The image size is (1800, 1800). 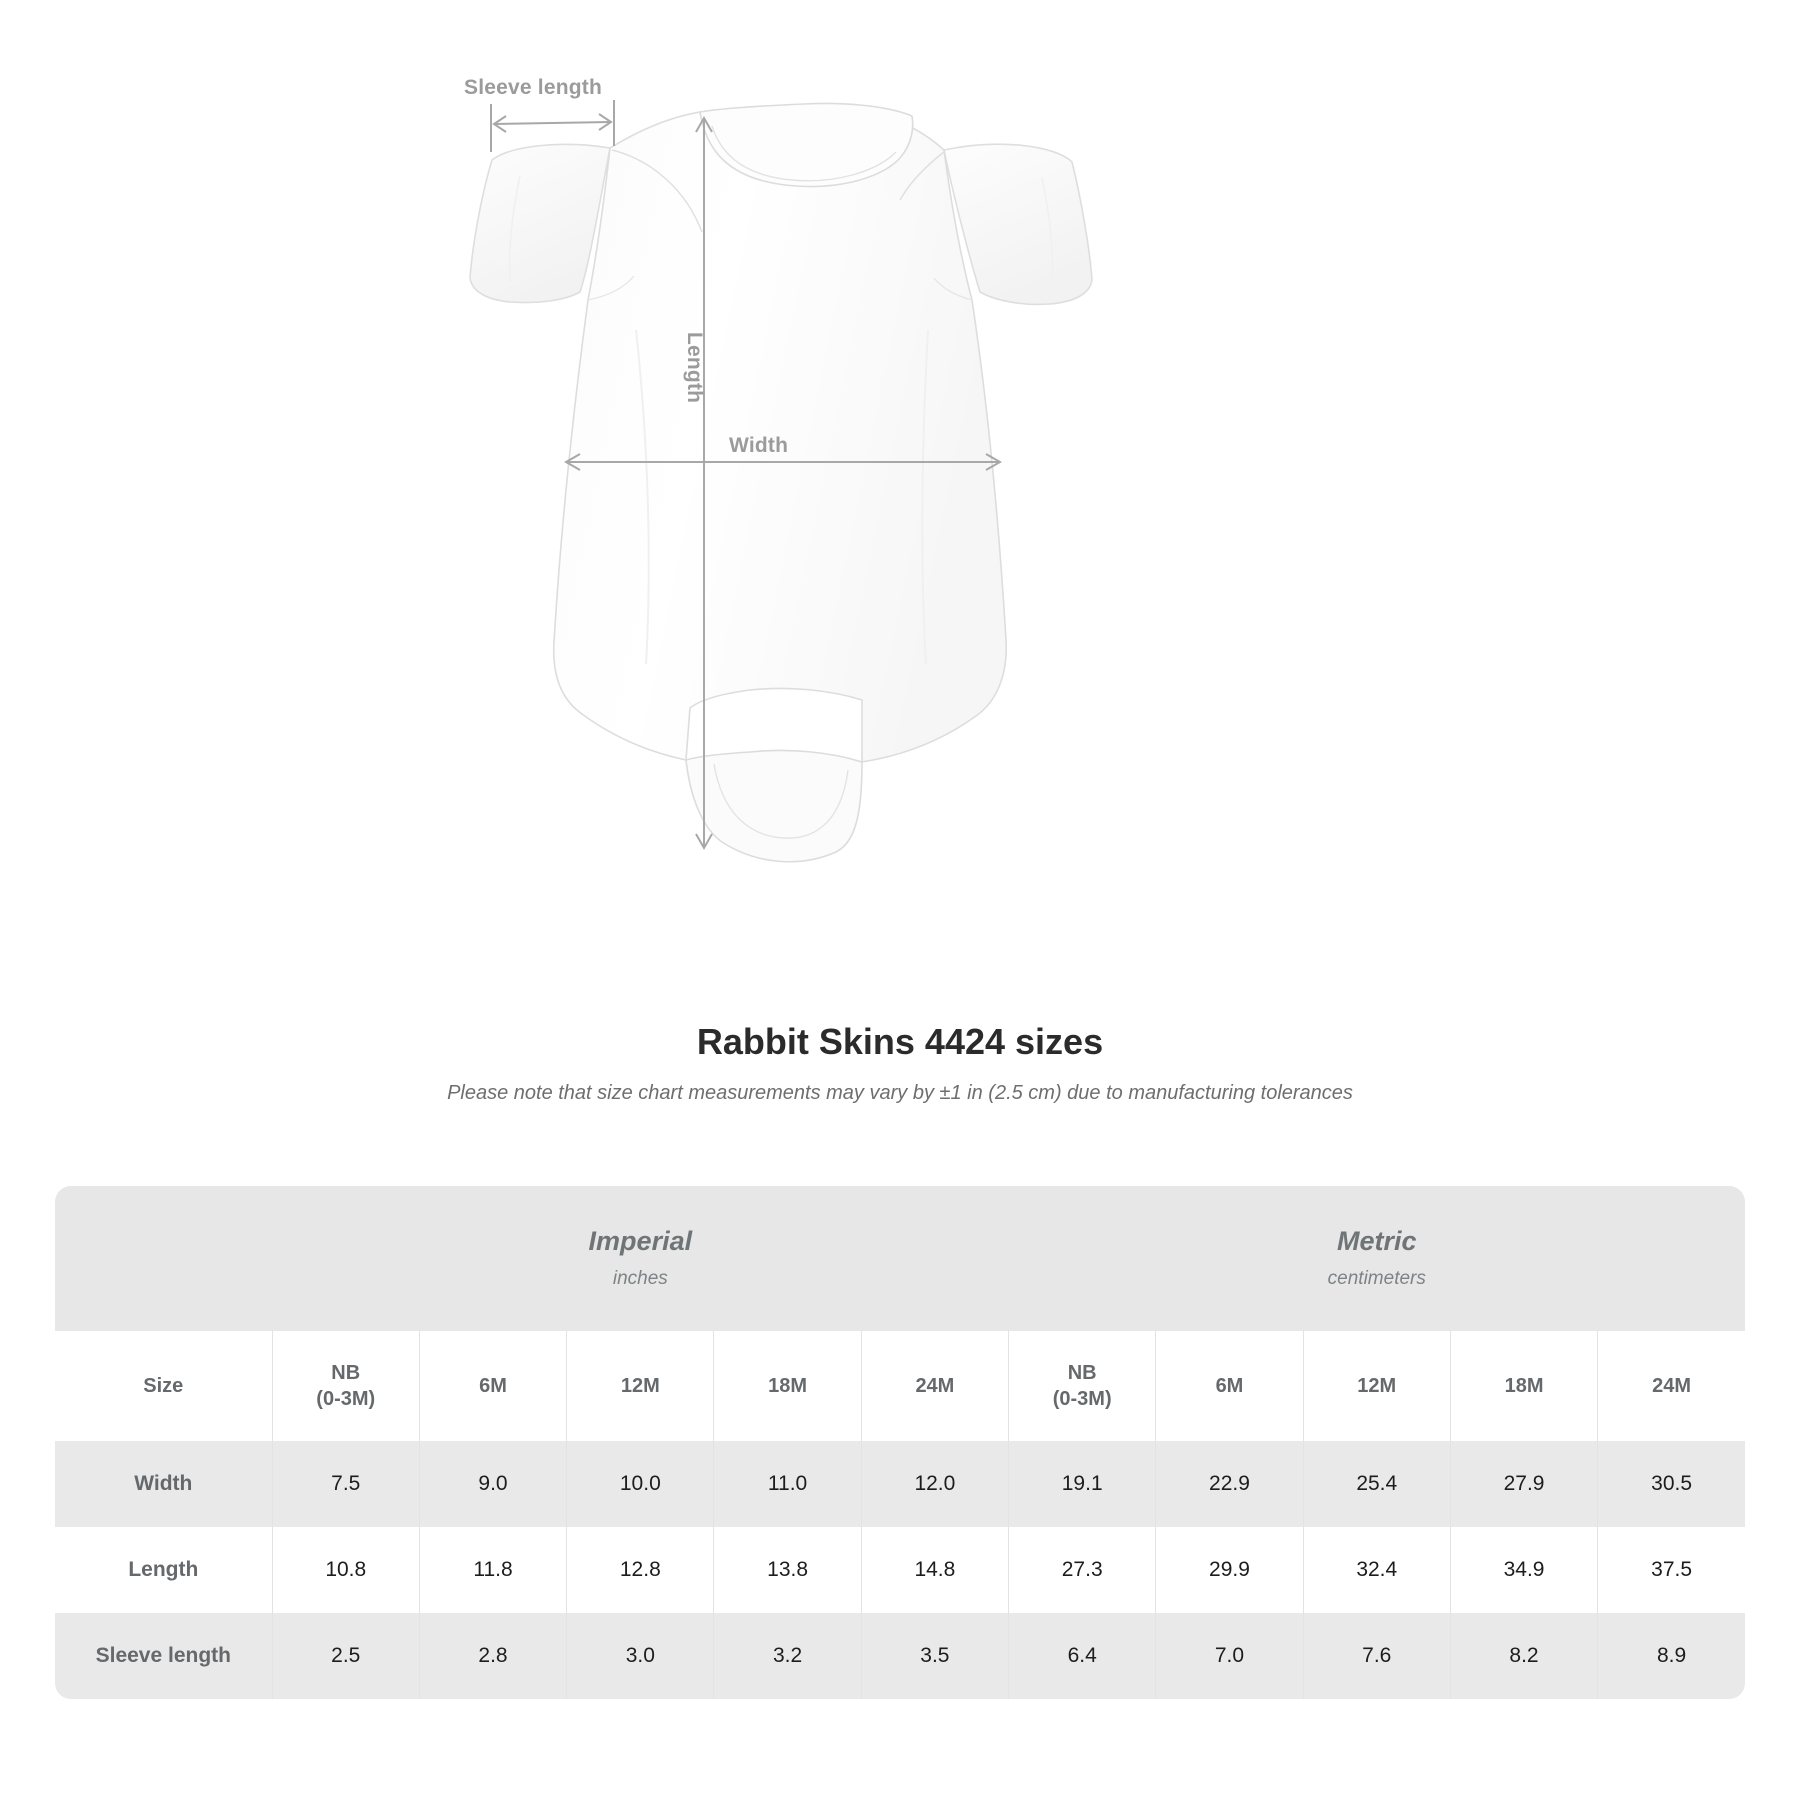 What do you see at coordinates (1018, 224) in the screenshot?
I see `right-sleeve-shape` at bounding box center [1018, 224].